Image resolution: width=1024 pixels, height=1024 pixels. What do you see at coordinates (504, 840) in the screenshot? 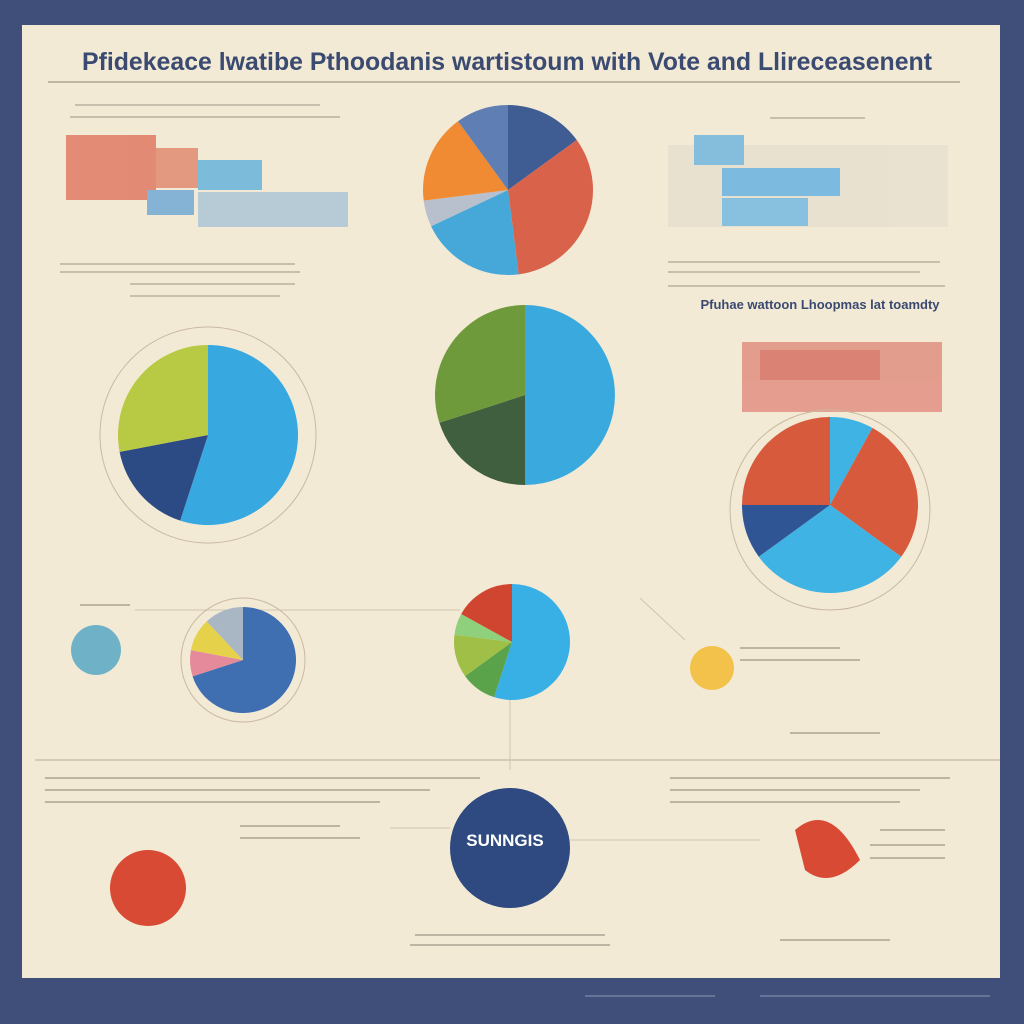
I see `badge-text: SUNNGIS` at bounding box center [504, 840].